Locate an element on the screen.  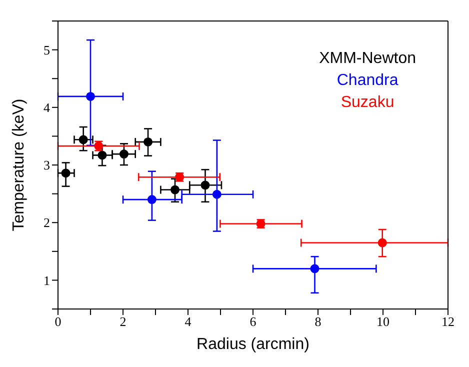
y-axis-title: Temperature (keV) is located at coordinates (19, 165).